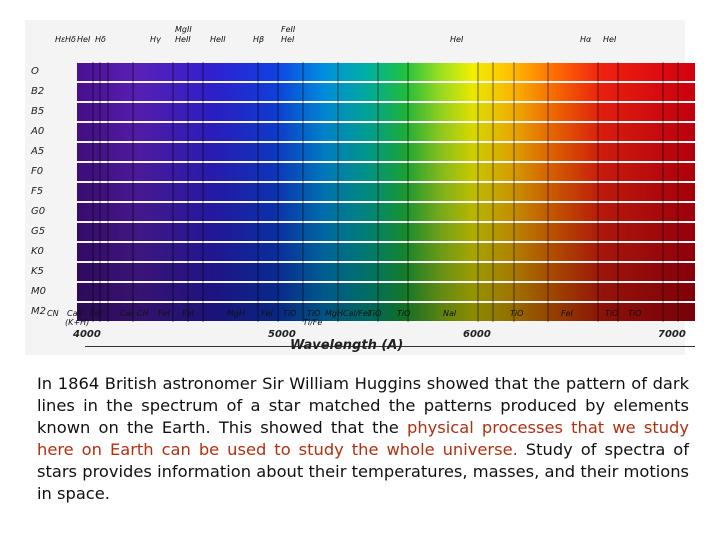 This screenshot has height=540, width=720. What do you see at coordinates (38, 311) in the screenshot?
I see `spectral-class: M2` at bounding box center [38, 311].